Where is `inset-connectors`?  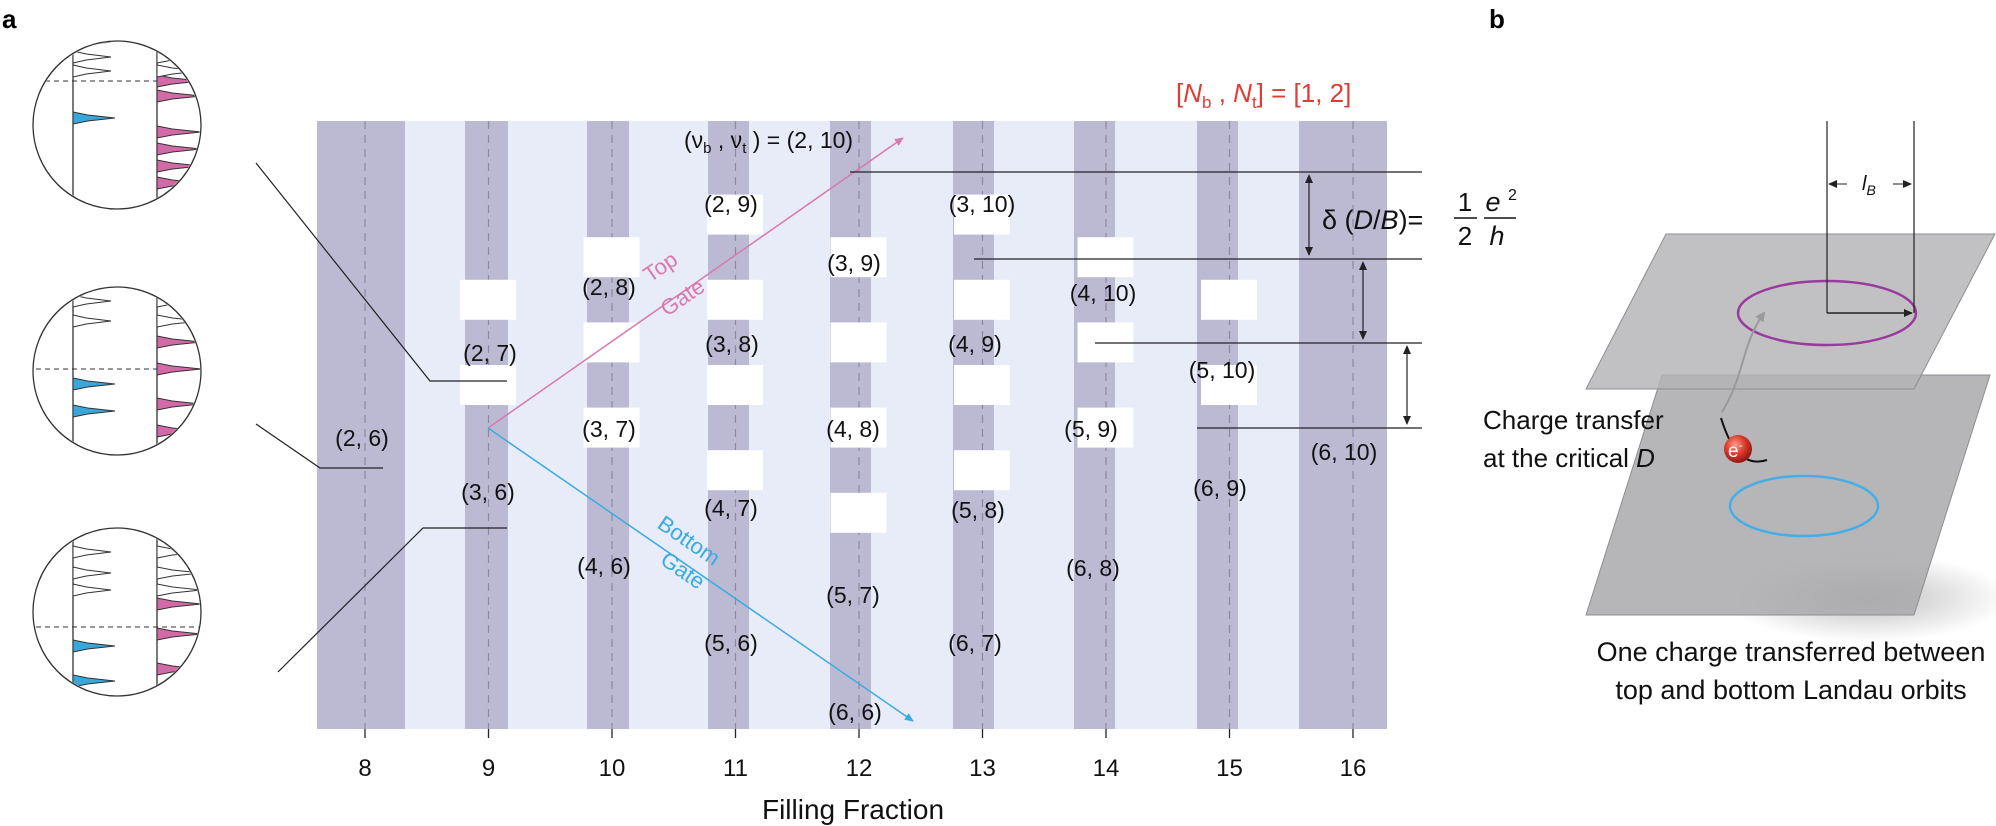 inset-connectors is located at coordinates (381, 417).